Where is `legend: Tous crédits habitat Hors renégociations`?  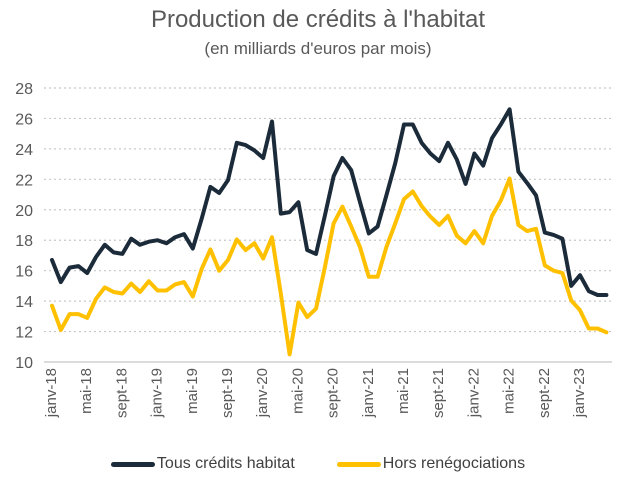
legend: Tous crédits habitat Hors renégociations is located at coordinates (318, 464).